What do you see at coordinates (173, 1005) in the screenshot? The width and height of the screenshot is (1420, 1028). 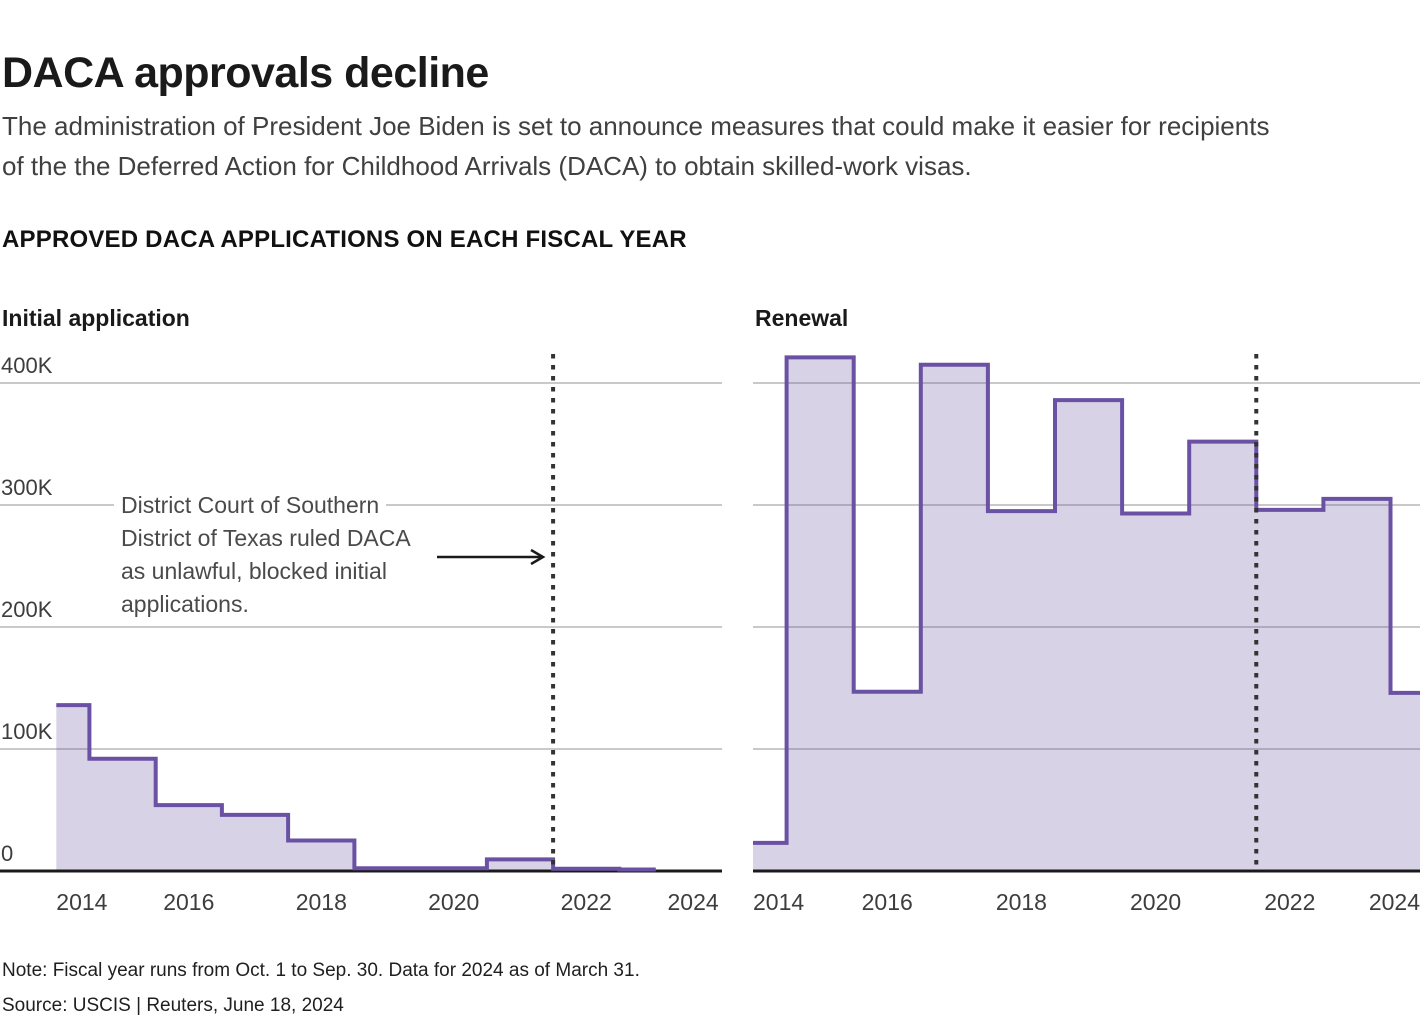 I see `source-line: Source: USCIS | Reuters, June 18, 2024` at bounding box center [173, 1005].